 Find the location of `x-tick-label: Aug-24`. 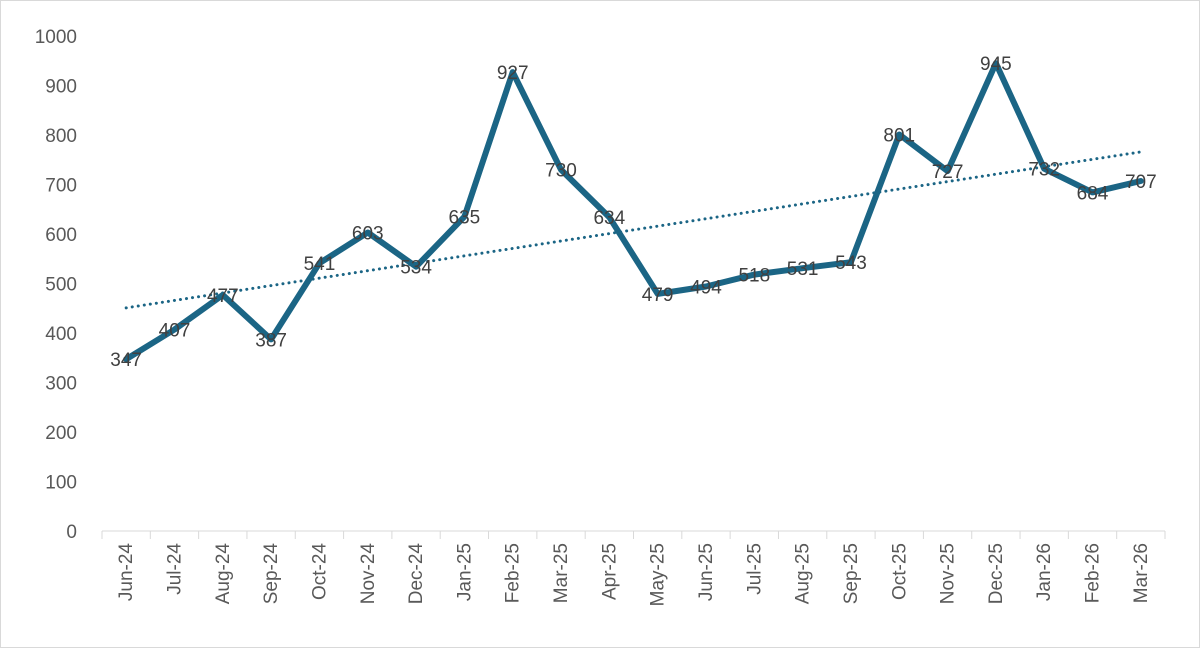

x-tick-label: Aug-24 is located at coordinates (223, 574).